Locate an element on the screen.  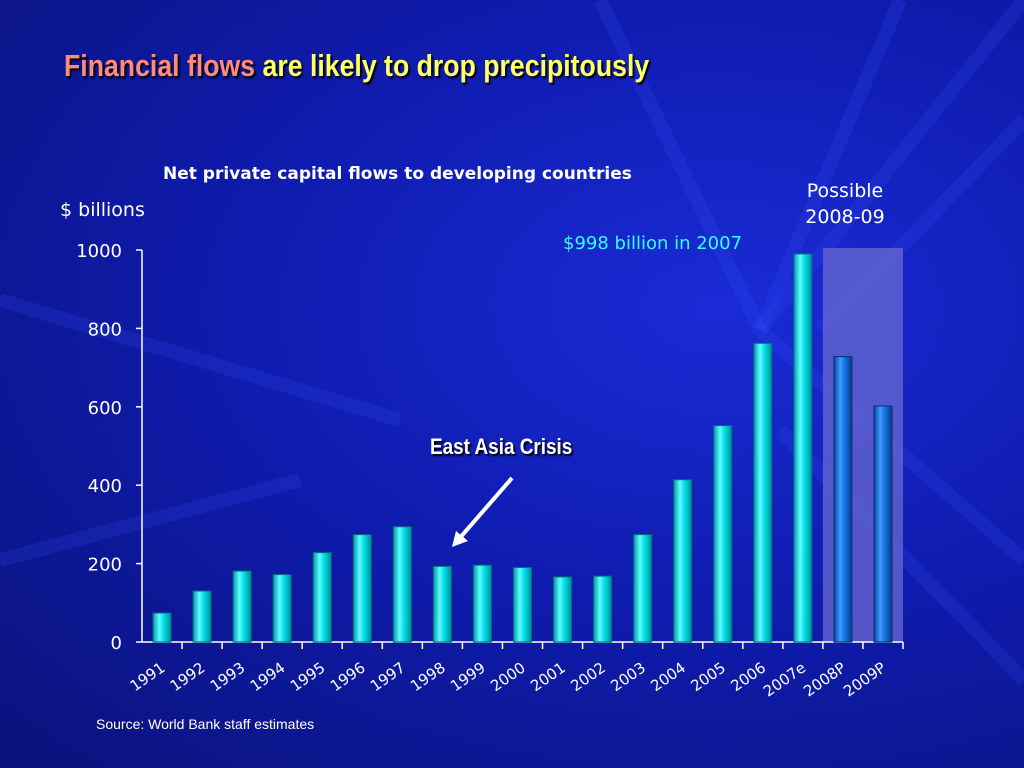
x-tick-label: 1998 is located at coordinates (428, 677).